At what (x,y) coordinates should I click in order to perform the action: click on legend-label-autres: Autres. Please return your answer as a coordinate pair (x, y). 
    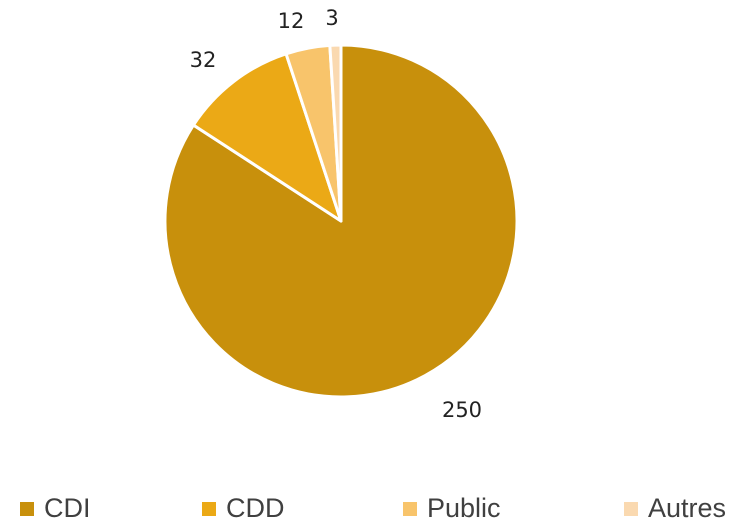
    Looking at the image, I should click on (687, 508).